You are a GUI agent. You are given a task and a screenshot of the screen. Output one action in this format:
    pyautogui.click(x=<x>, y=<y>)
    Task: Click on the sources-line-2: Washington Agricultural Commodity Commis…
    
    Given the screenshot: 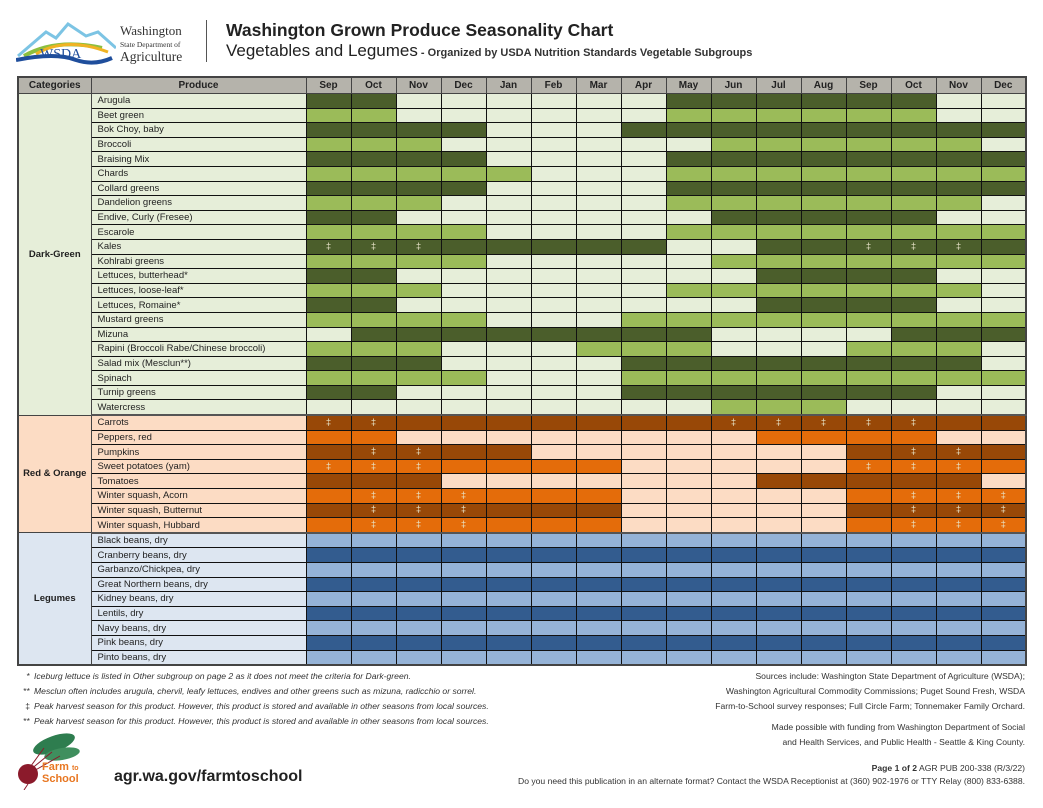 What is the action you would take?
    pyautogui.click(x=875, y=691)
    